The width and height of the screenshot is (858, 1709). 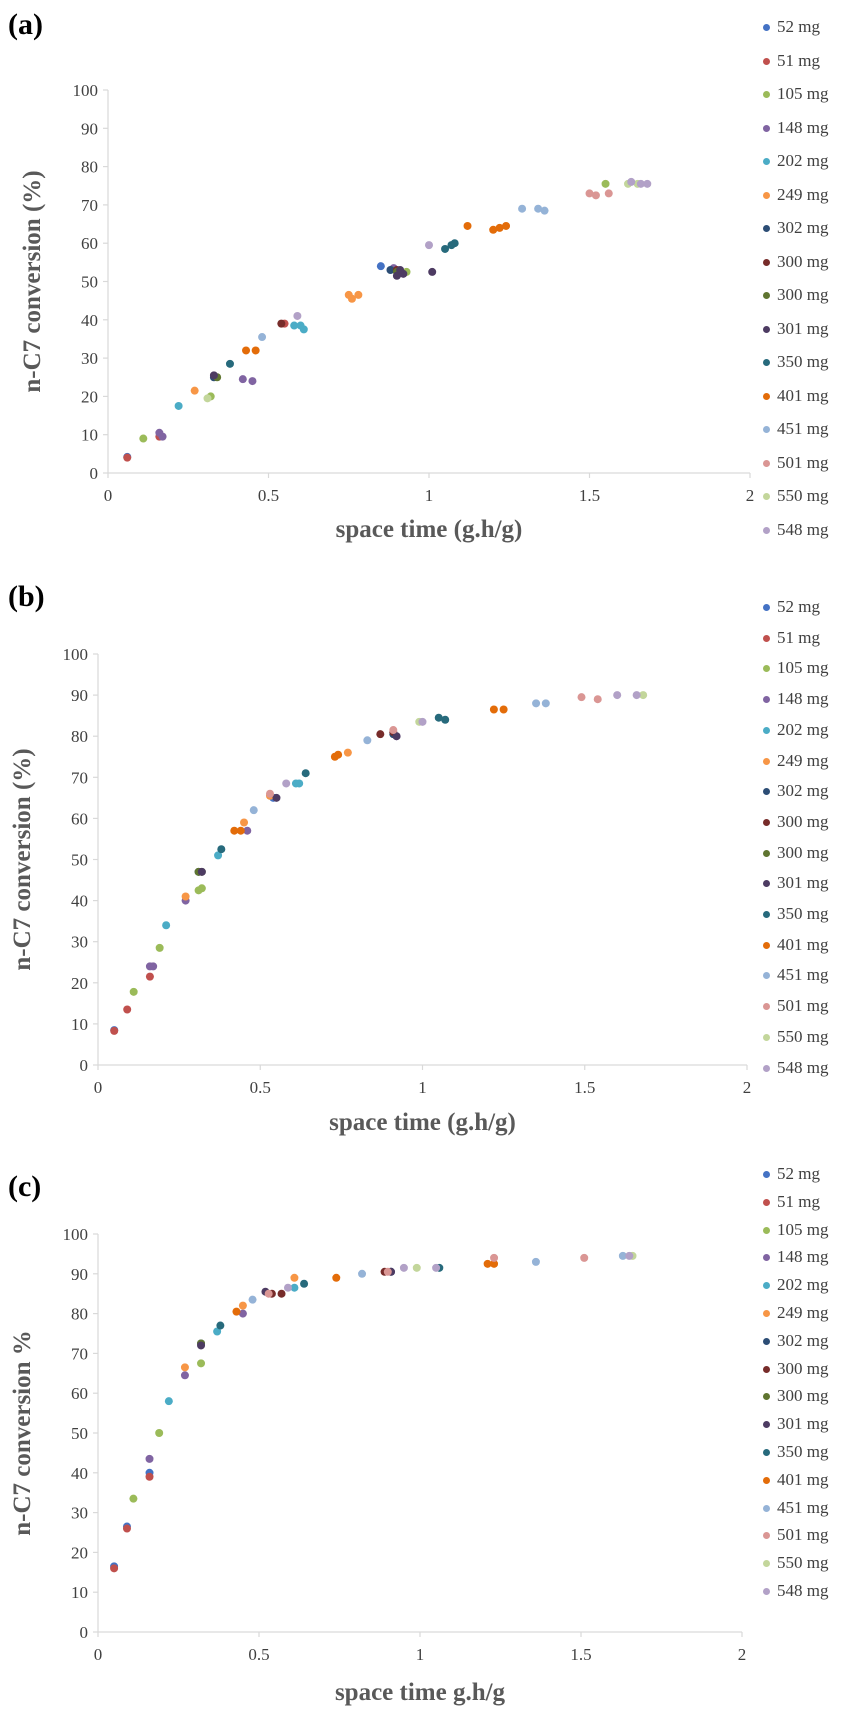 I want to click on y-tick-label: 30, so click(x=79, y=942).